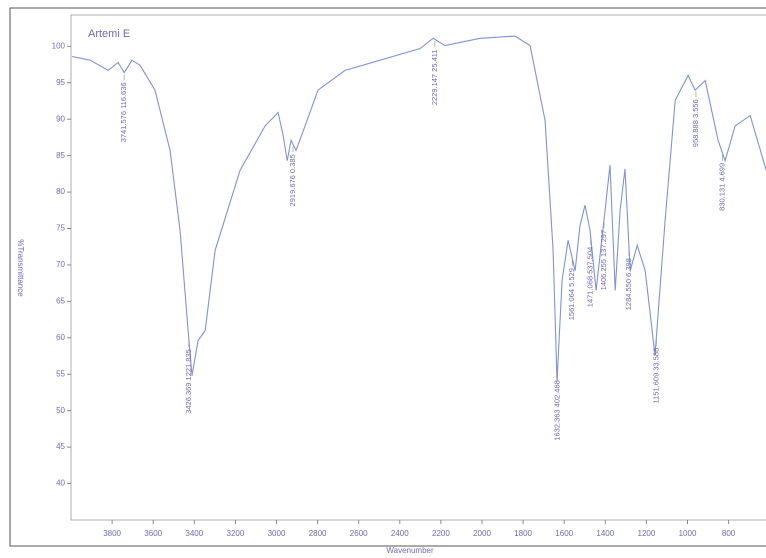  What do you see at coordinates (236, 533) in the screenshot?
I see `x-tick-label: 3200` at bounding box center [236, 533].